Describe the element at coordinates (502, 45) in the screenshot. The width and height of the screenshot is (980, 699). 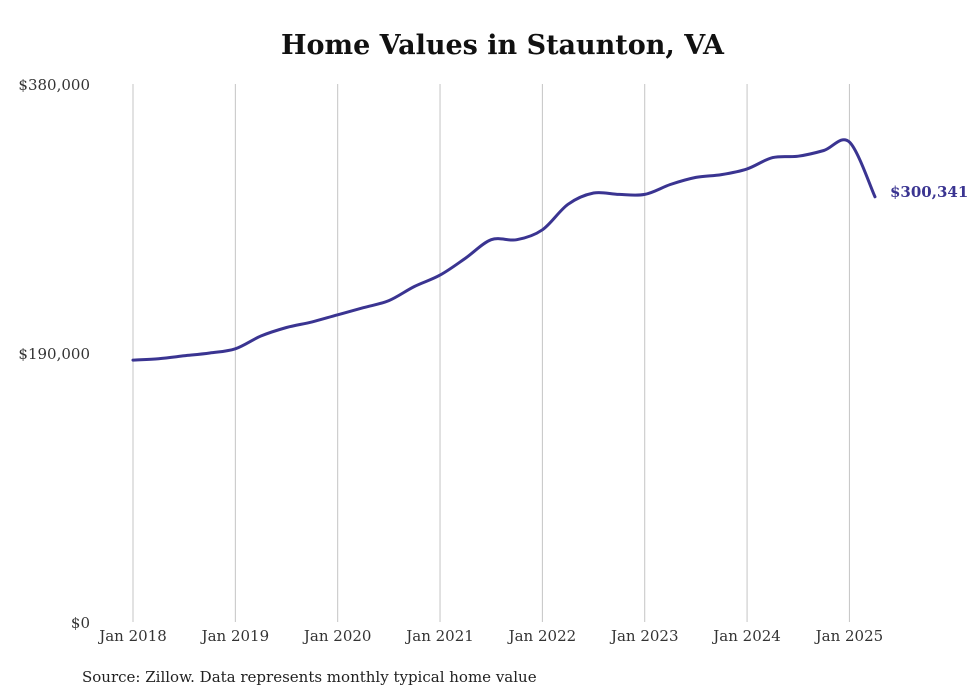
I see `chart-title: Home Values in Staunton, VA` at that location.